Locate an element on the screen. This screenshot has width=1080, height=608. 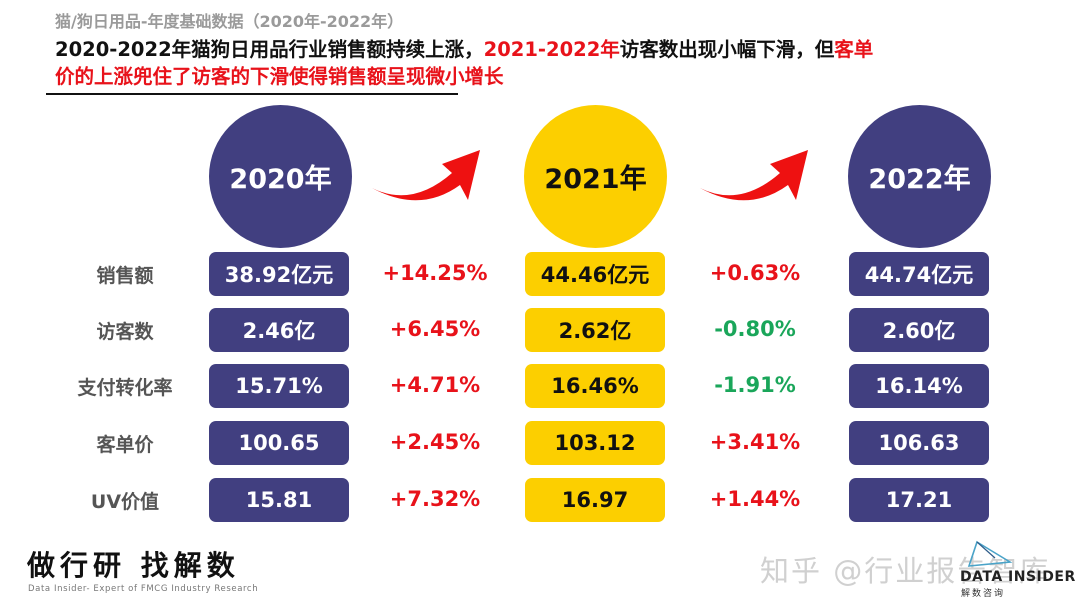
metric-label: 支付转化率 is located at coordinates (125, 388).